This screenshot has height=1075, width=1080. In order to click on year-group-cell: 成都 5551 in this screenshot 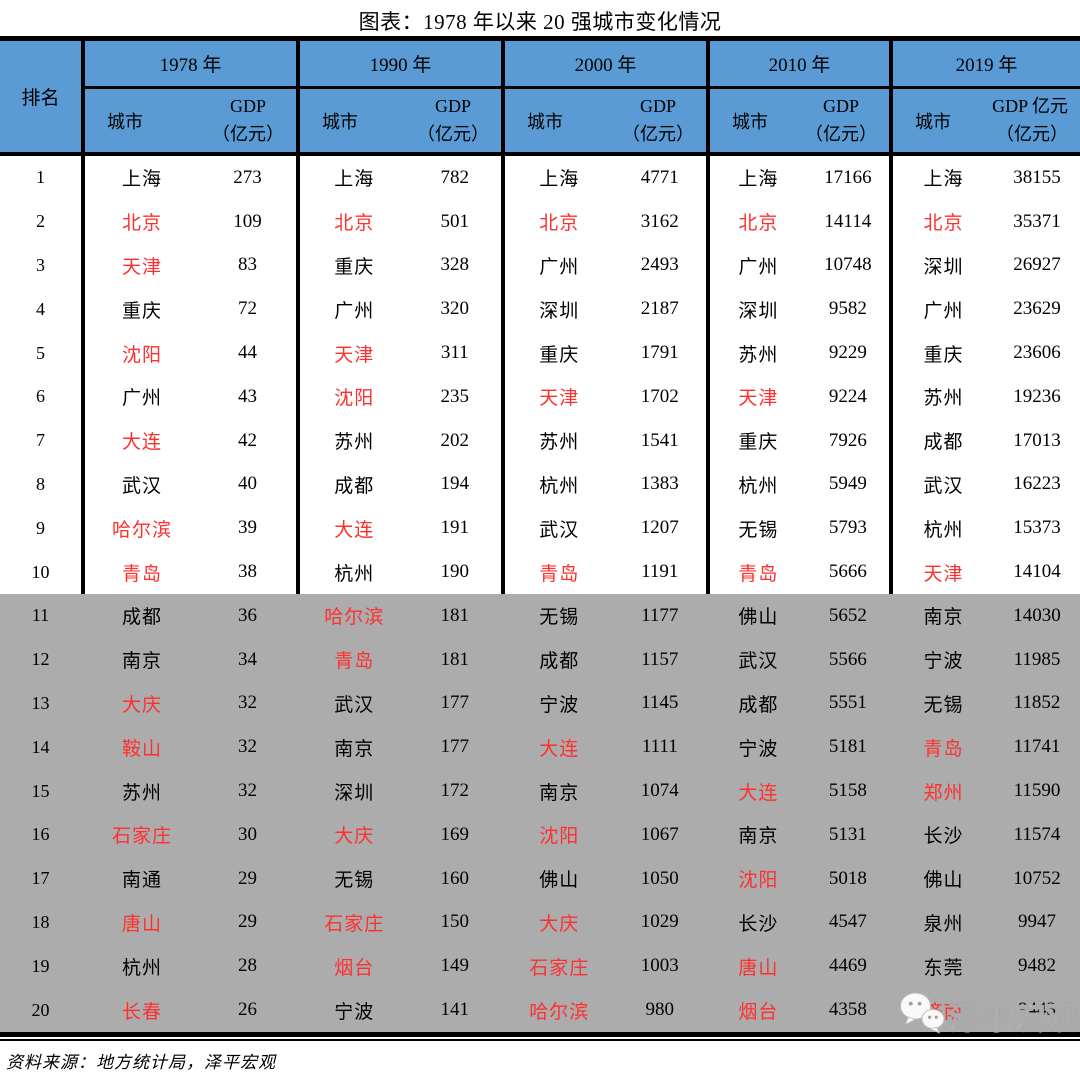, I will do `click(801, 704)`.